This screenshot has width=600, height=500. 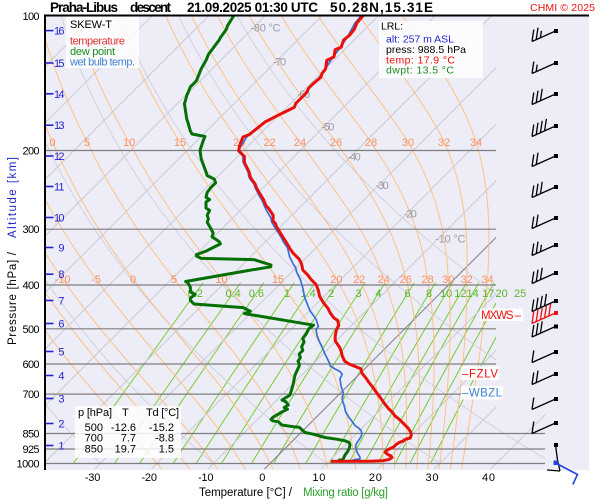 I want to click on svg-text: -5, so click(x=96, y=280).